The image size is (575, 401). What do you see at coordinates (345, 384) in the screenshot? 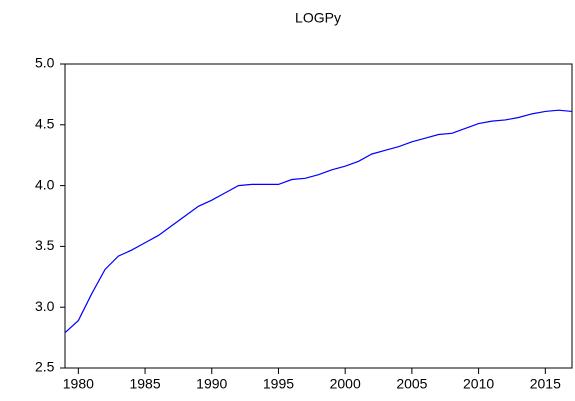
I see `x-tick-label: 2000` at bounding box center [345, 384].